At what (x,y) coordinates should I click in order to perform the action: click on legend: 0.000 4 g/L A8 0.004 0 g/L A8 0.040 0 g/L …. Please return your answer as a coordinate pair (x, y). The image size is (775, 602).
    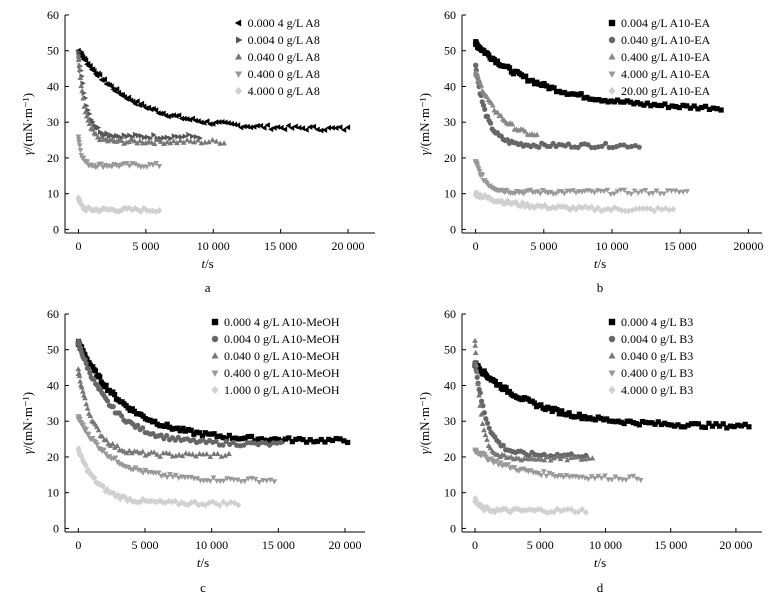
    Looking at the image, I should click on (277, 57).